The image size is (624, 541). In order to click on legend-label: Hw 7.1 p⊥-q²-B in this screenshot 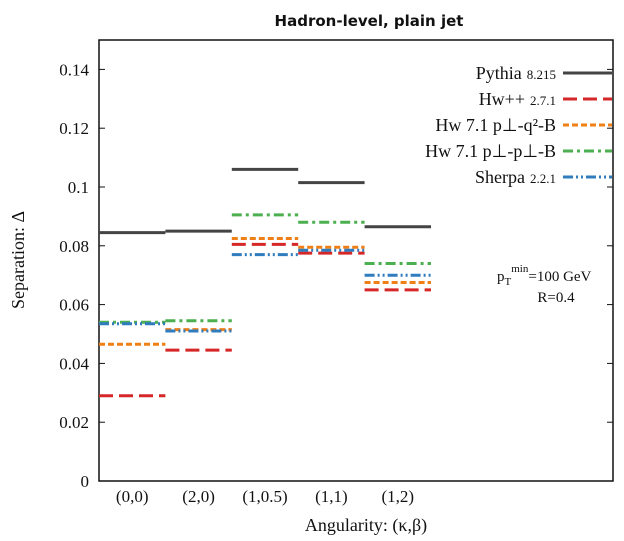, I will do `click(495, 125)`.